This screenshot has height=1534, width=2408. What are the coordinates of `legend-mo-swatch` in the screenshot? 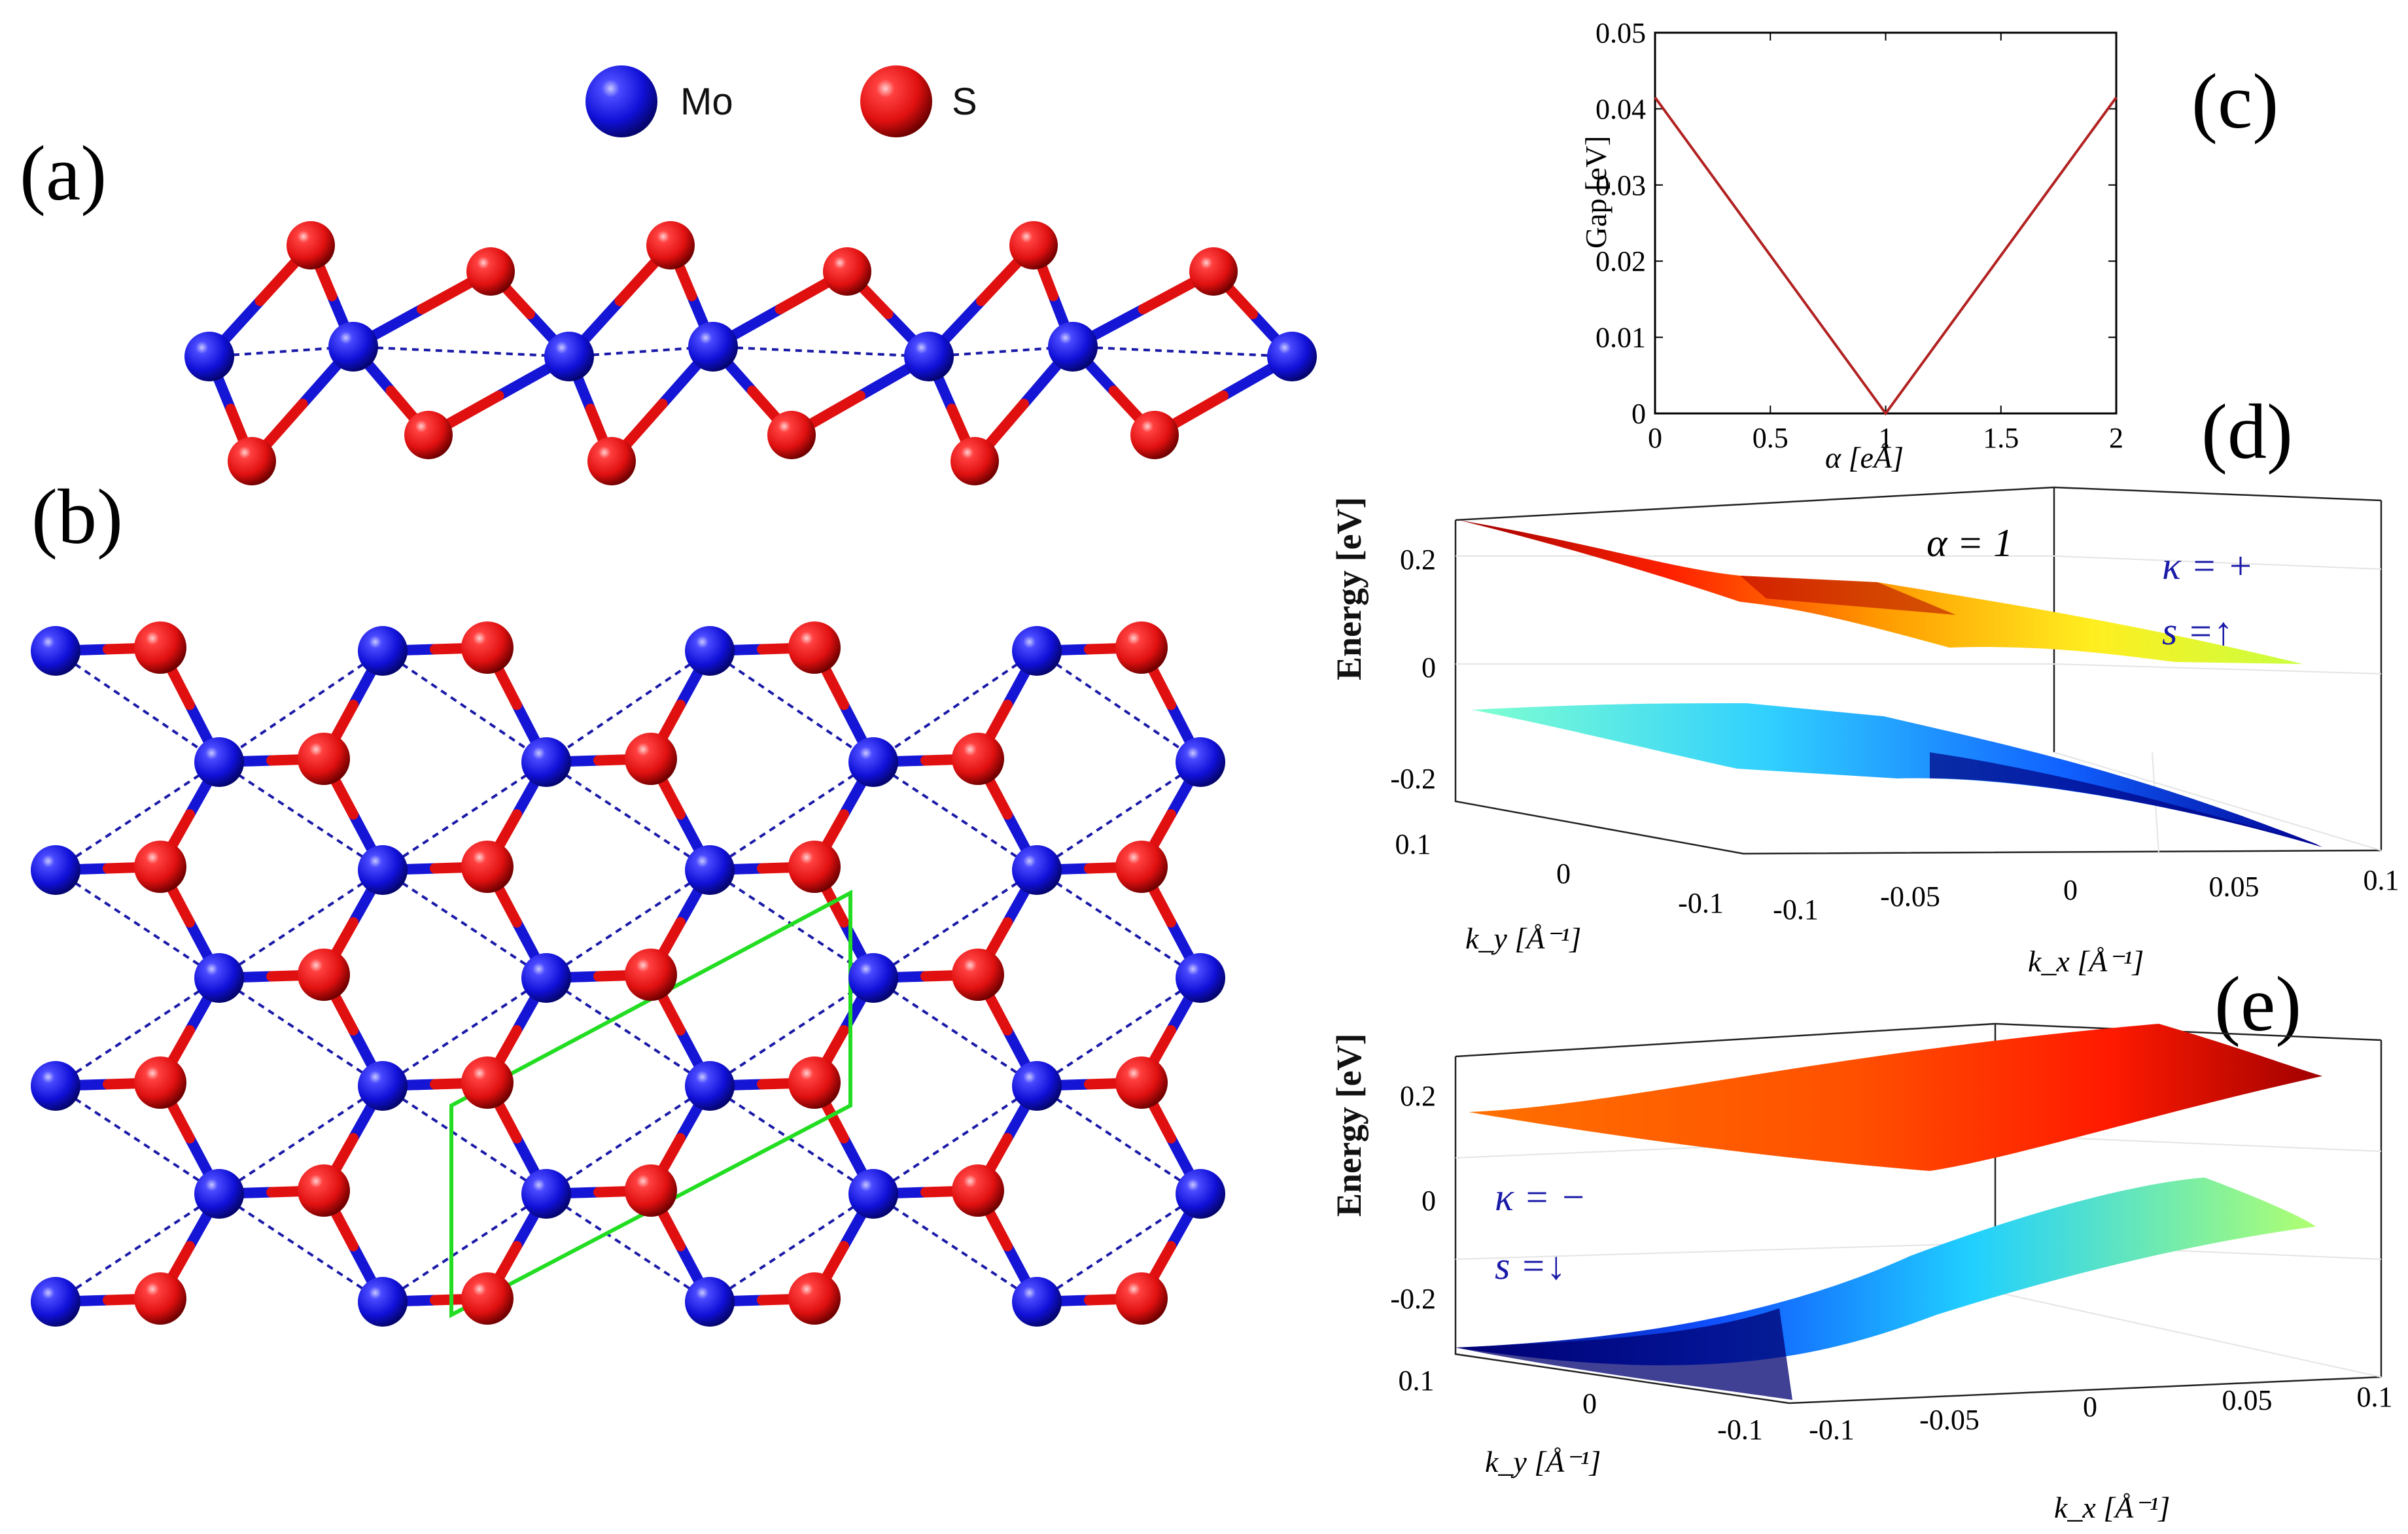 It's located at (621, 101).